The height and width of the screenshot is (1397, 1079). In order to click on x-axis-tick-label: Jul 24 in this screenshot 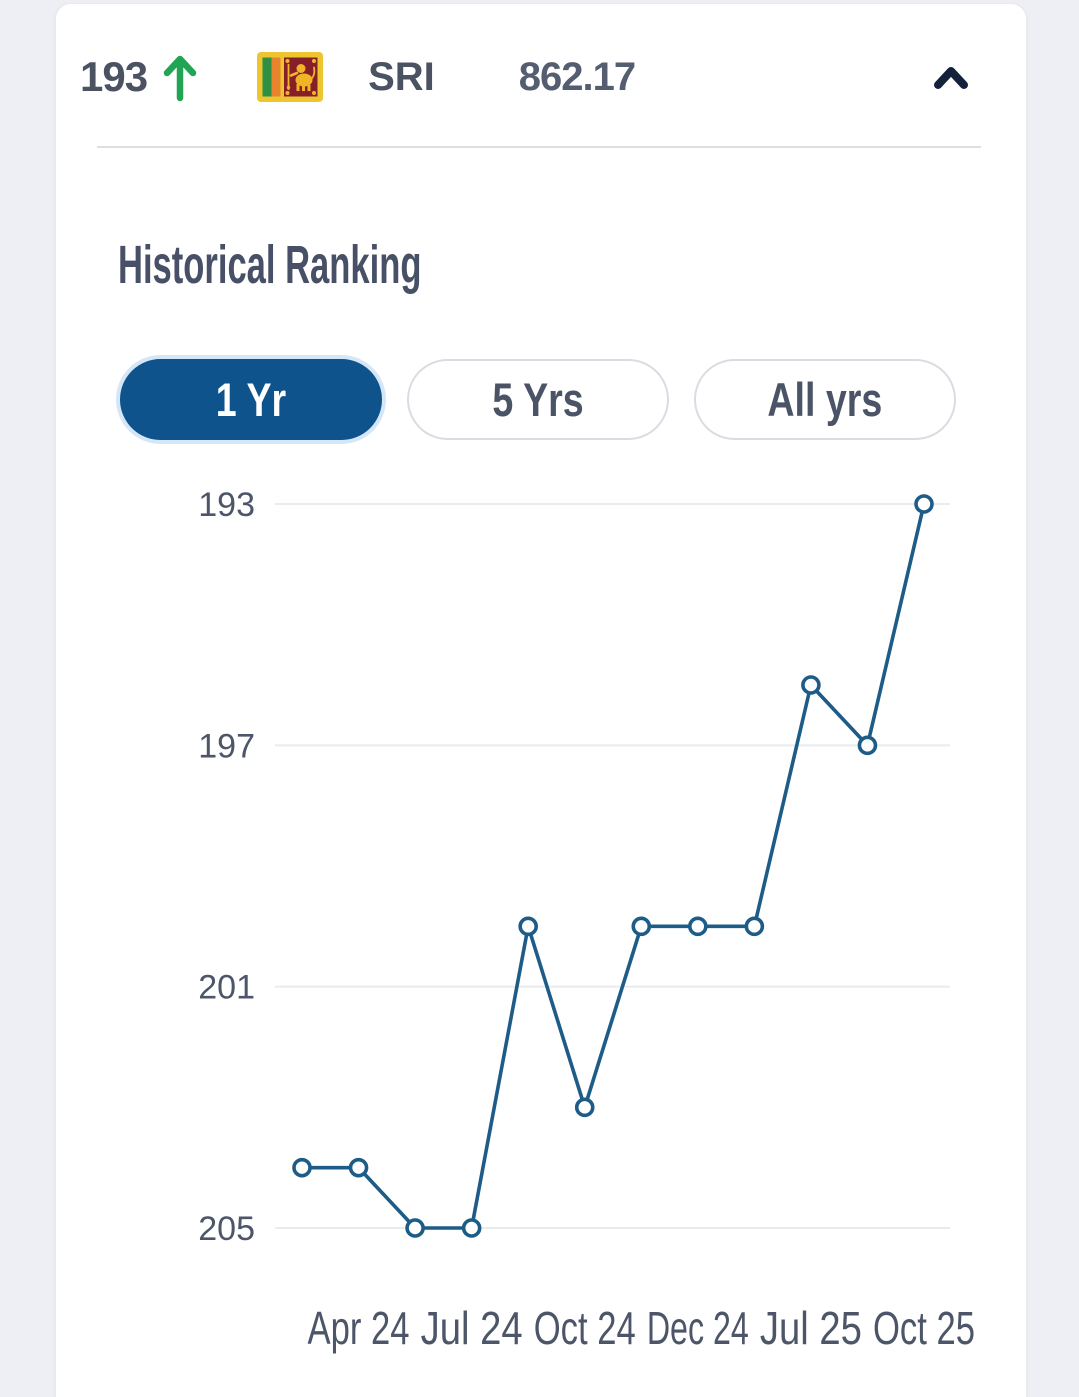, I will do `click(472, 1328)`.